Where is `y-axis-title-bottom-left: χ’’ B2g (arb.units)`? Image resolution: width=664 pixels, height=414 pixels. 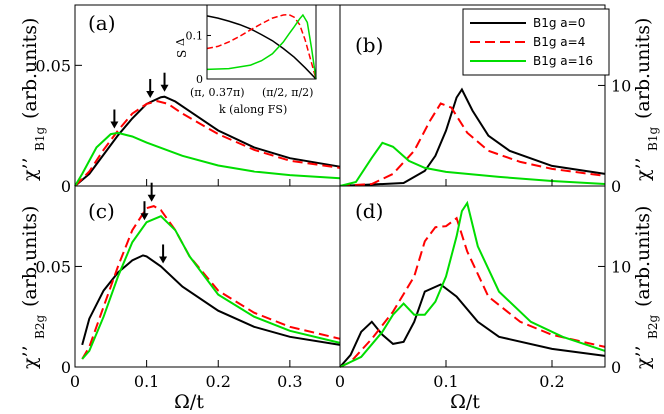 y-axis-title-bottom-left: χ’’ B2g (arb.units) is located at coordinates (33, 287).